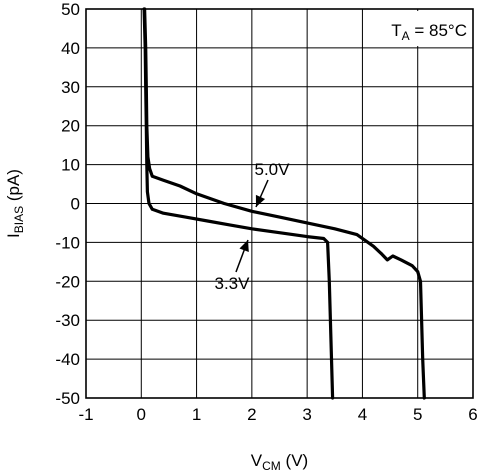  I want to click on y-tick-label: 50, so click(70, 9).